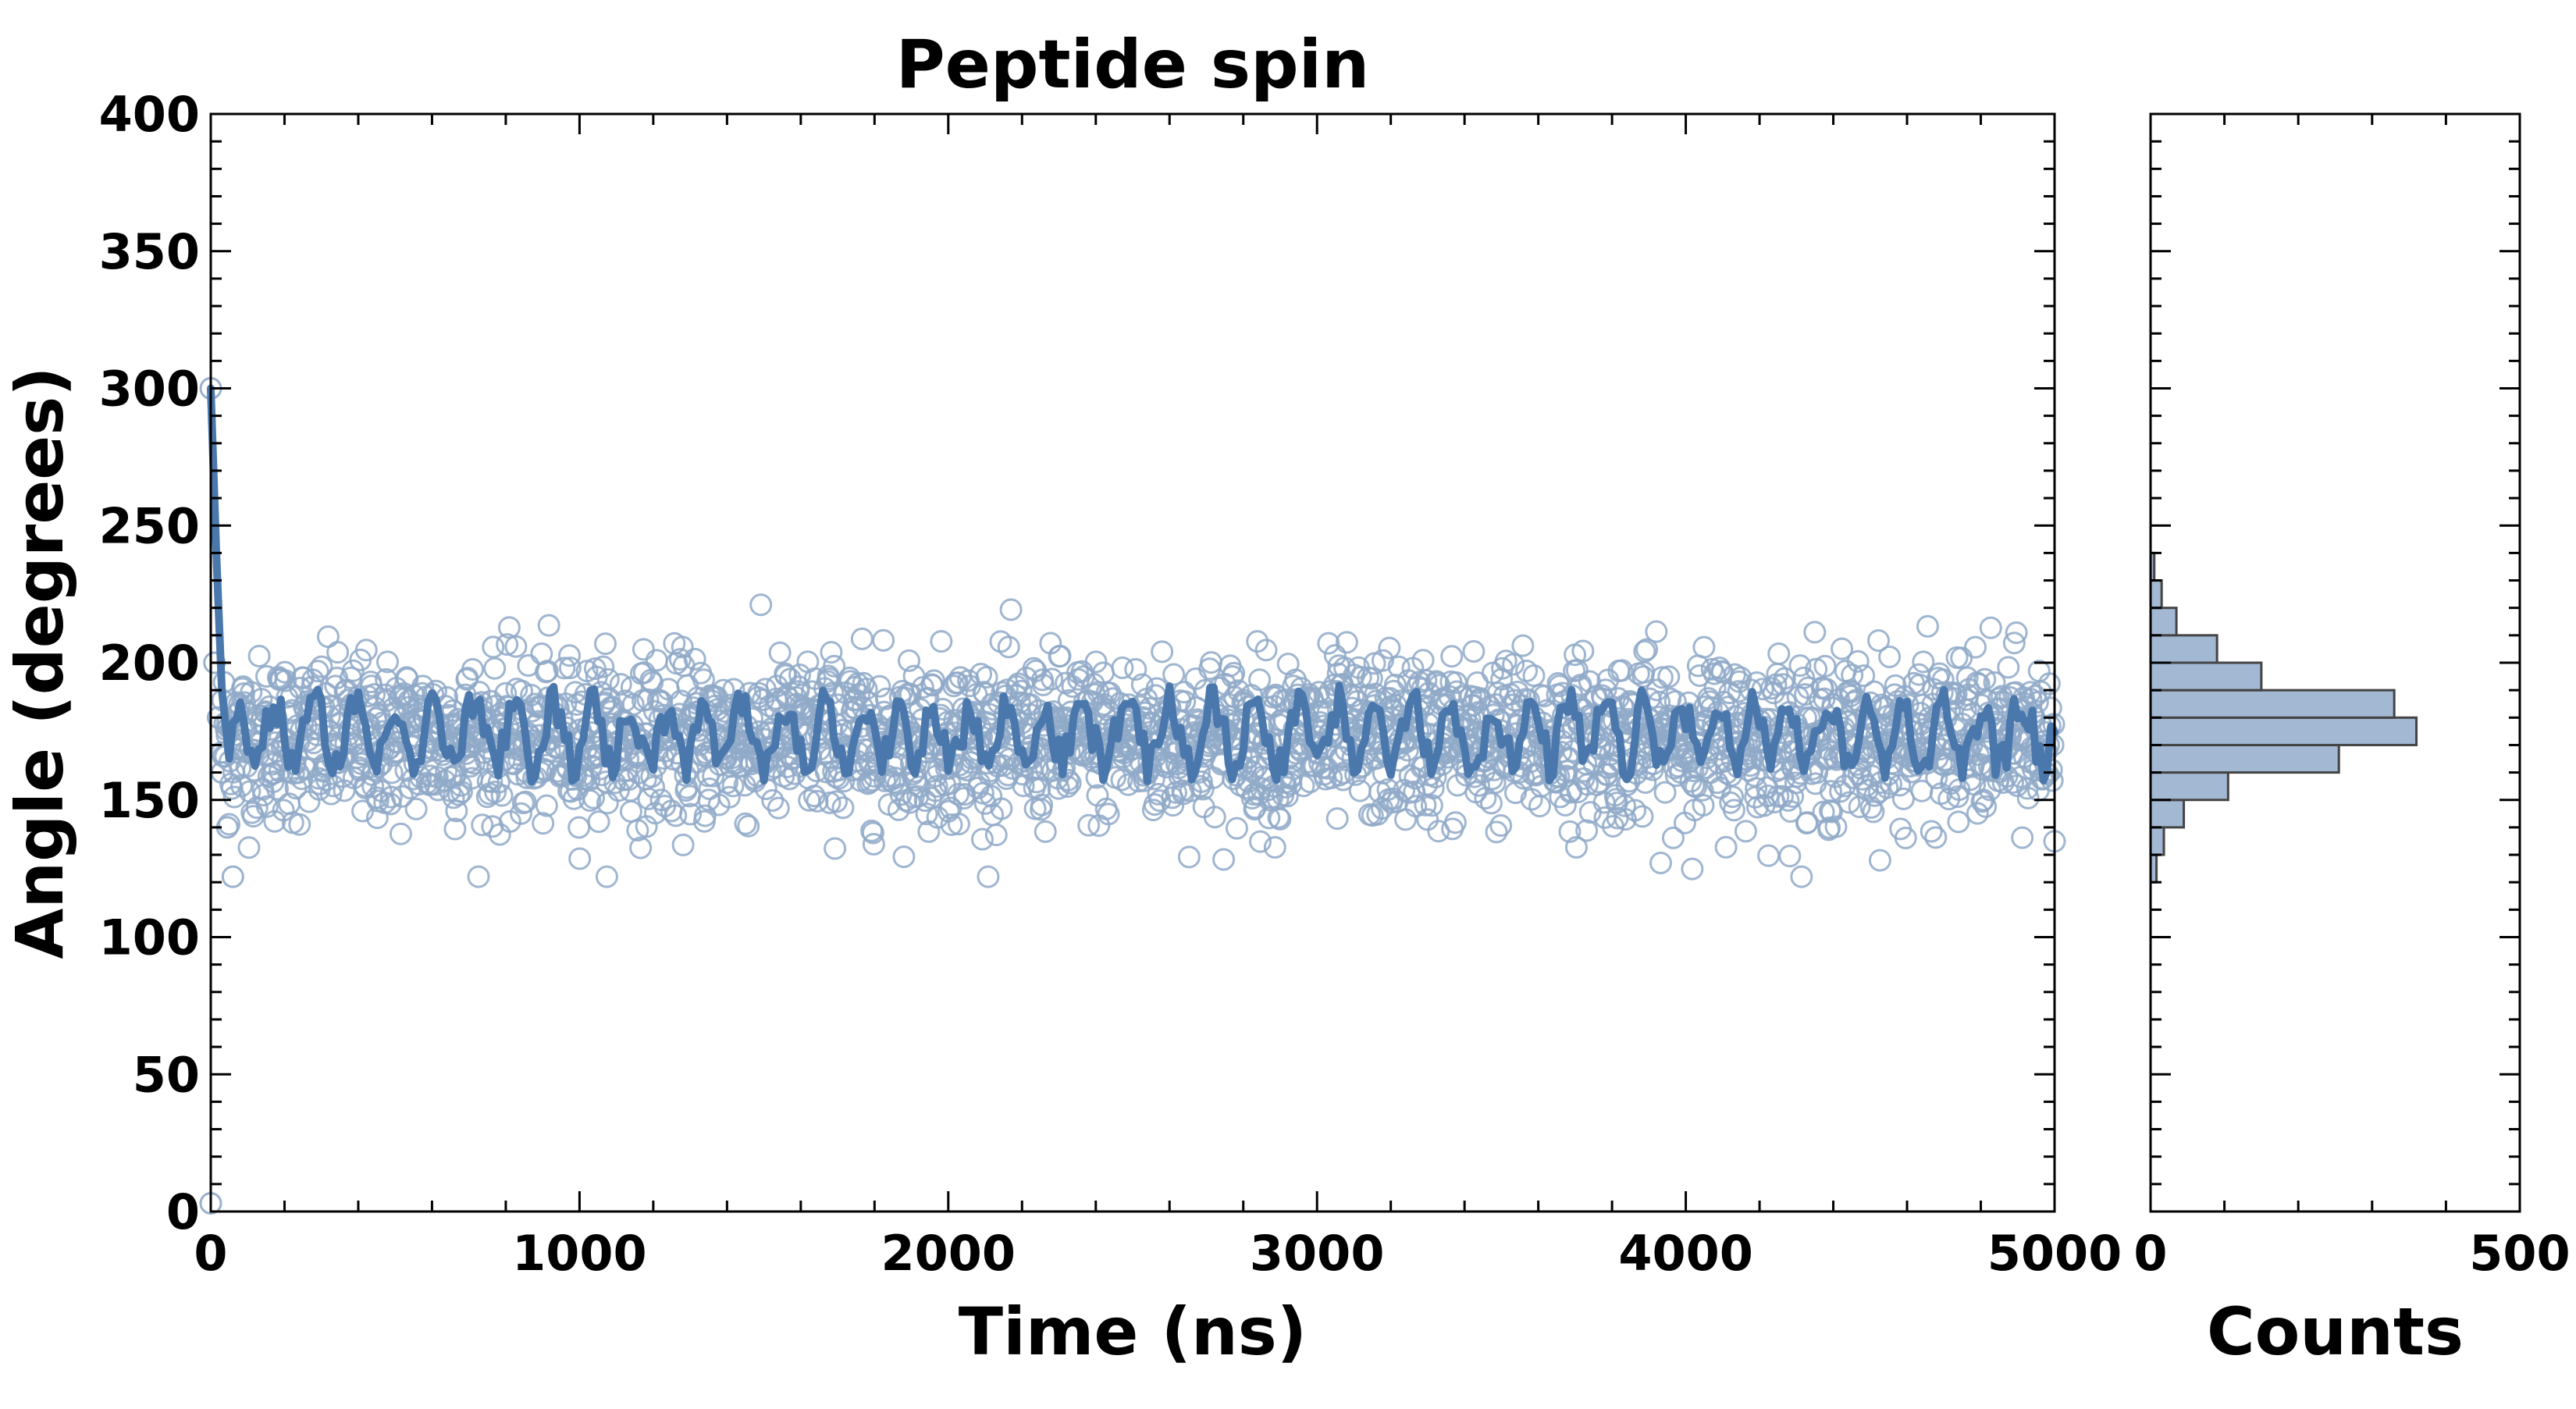 This screenshot has width=2576, height=1409. What do you see at coordinates (149, 251) in the screenshot?
I see `y-tick-label: 350` at bounding box center [149, 251].